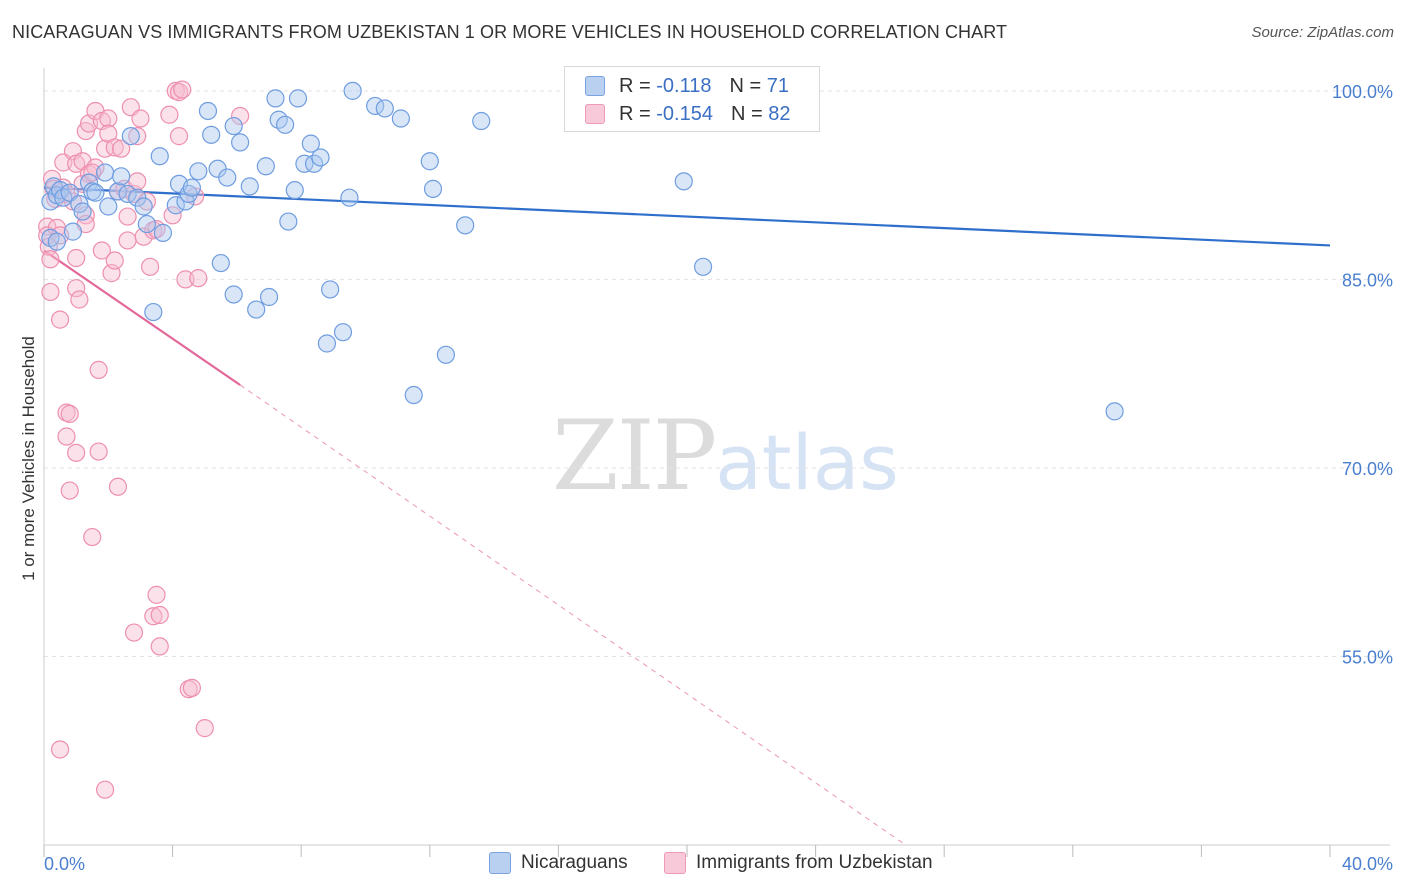 The image size is (1406, 892). Describe the element at coordinates (725, 456) in the screenshot. I see `watermark: ZIPatlas` at that location.